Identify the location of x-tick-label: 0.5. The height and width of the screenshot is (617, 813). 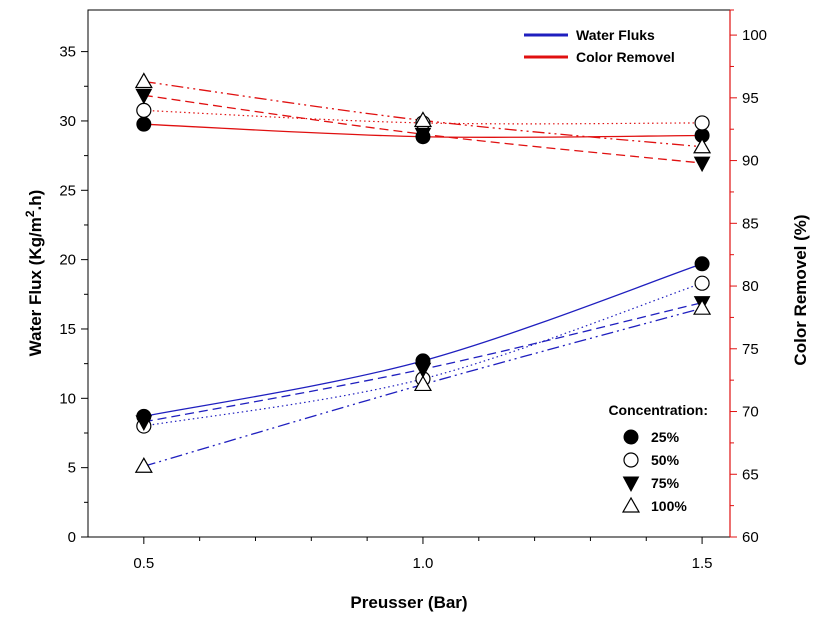
(143, 563).